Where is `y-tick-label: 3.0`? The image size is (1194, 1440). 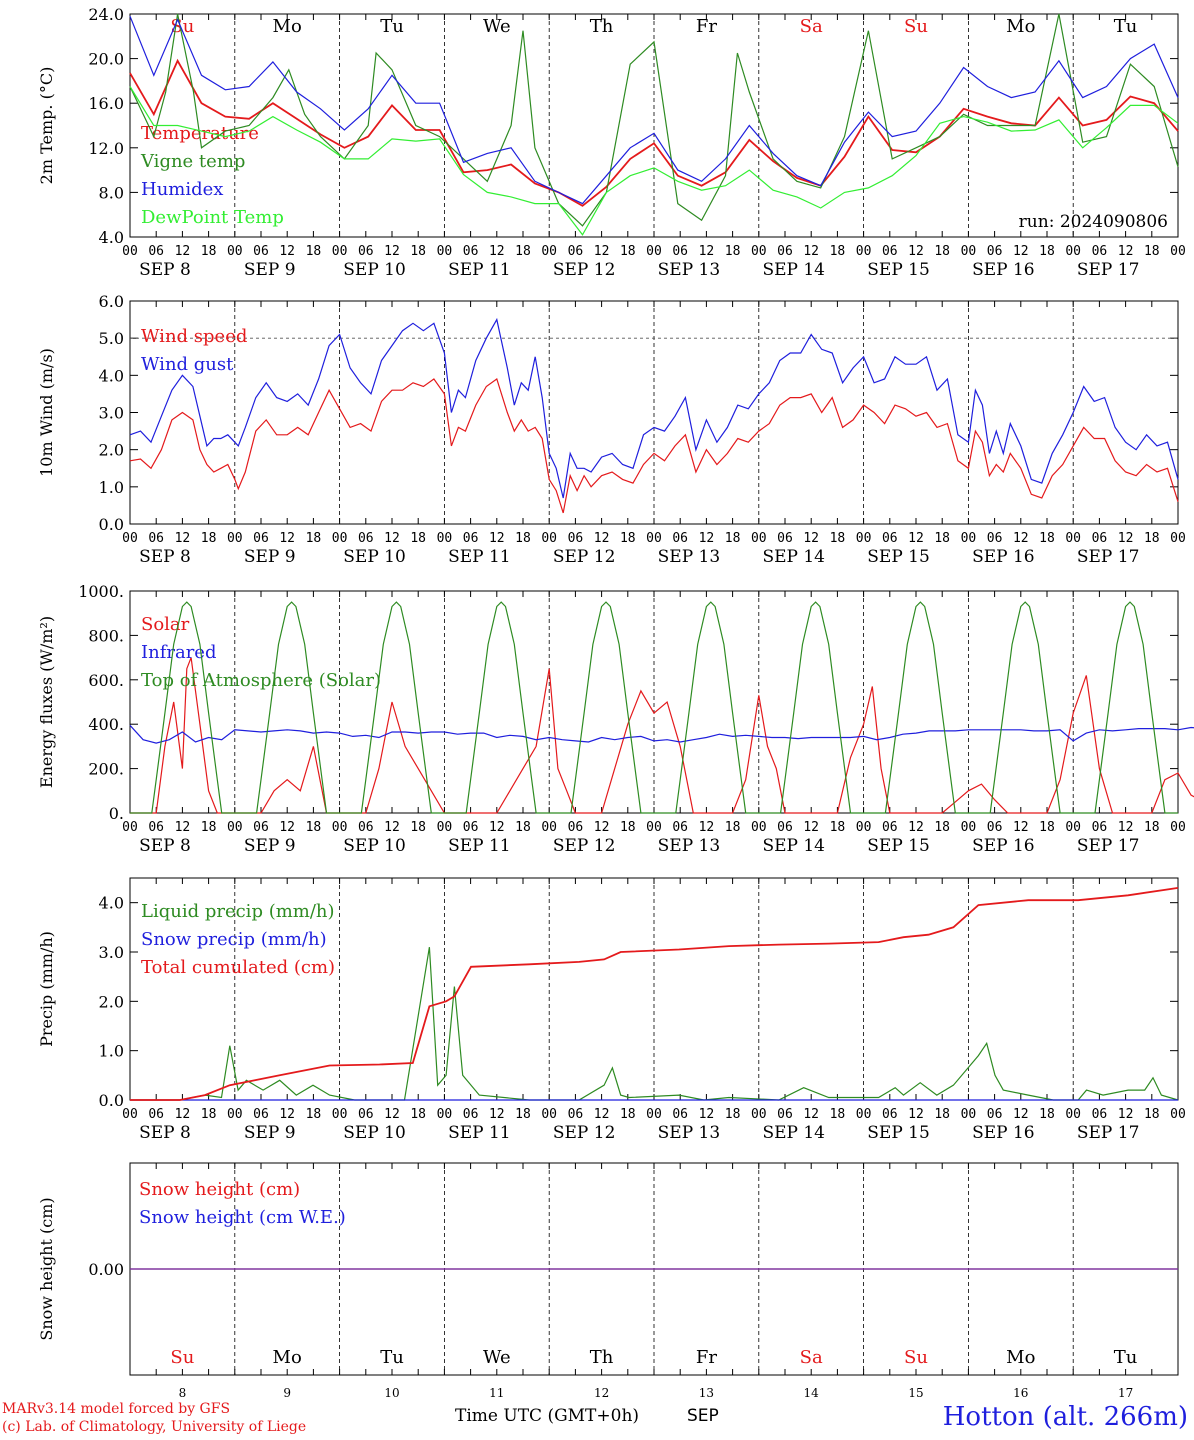 y-tick-label: 3.0 is located at coordinates (111, 952).